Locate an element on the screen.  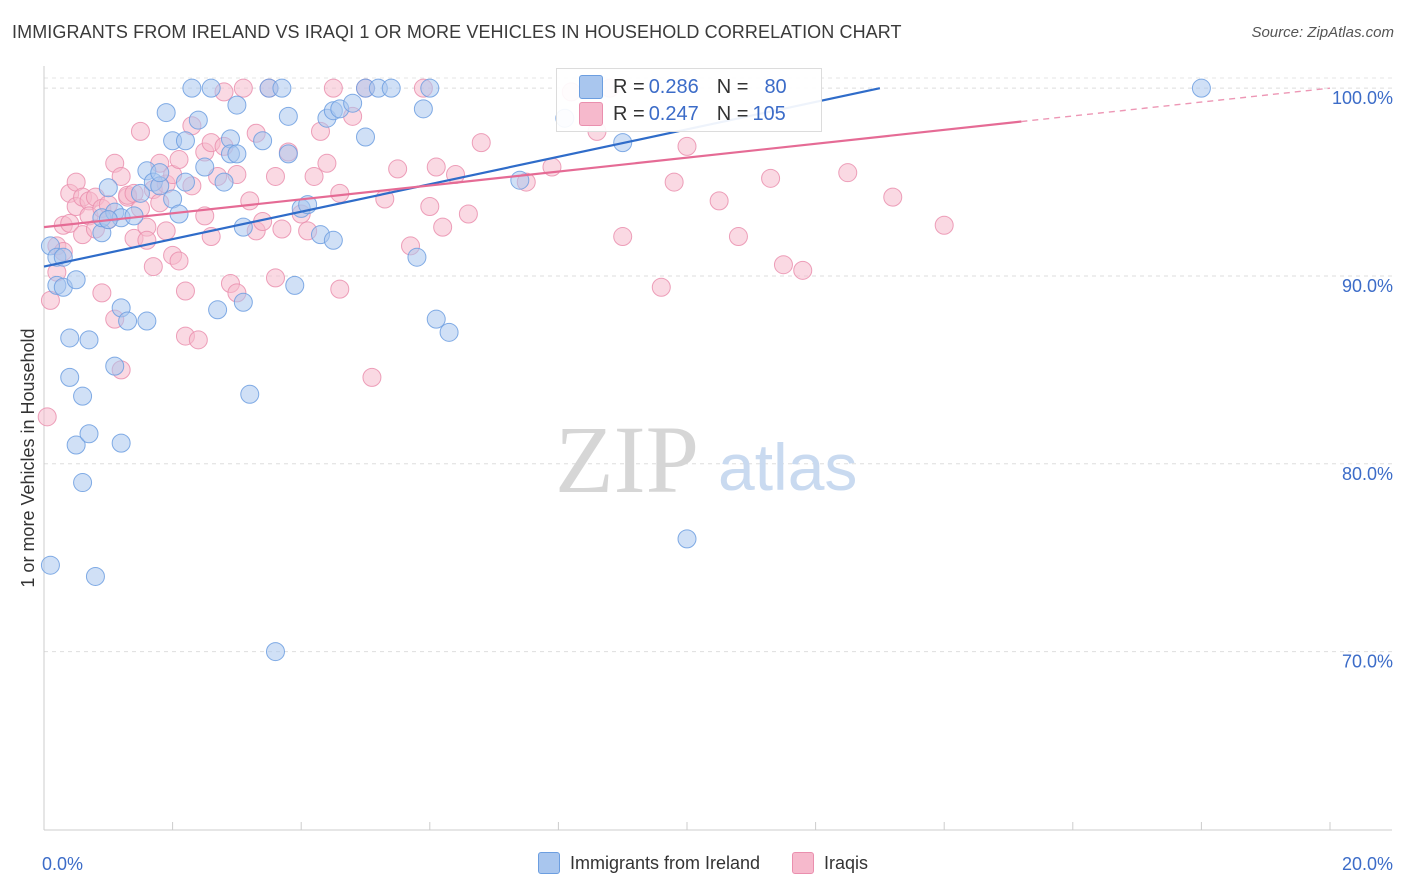
legend-item-iraqis: Iraqis is located at coordinates (830, 863).